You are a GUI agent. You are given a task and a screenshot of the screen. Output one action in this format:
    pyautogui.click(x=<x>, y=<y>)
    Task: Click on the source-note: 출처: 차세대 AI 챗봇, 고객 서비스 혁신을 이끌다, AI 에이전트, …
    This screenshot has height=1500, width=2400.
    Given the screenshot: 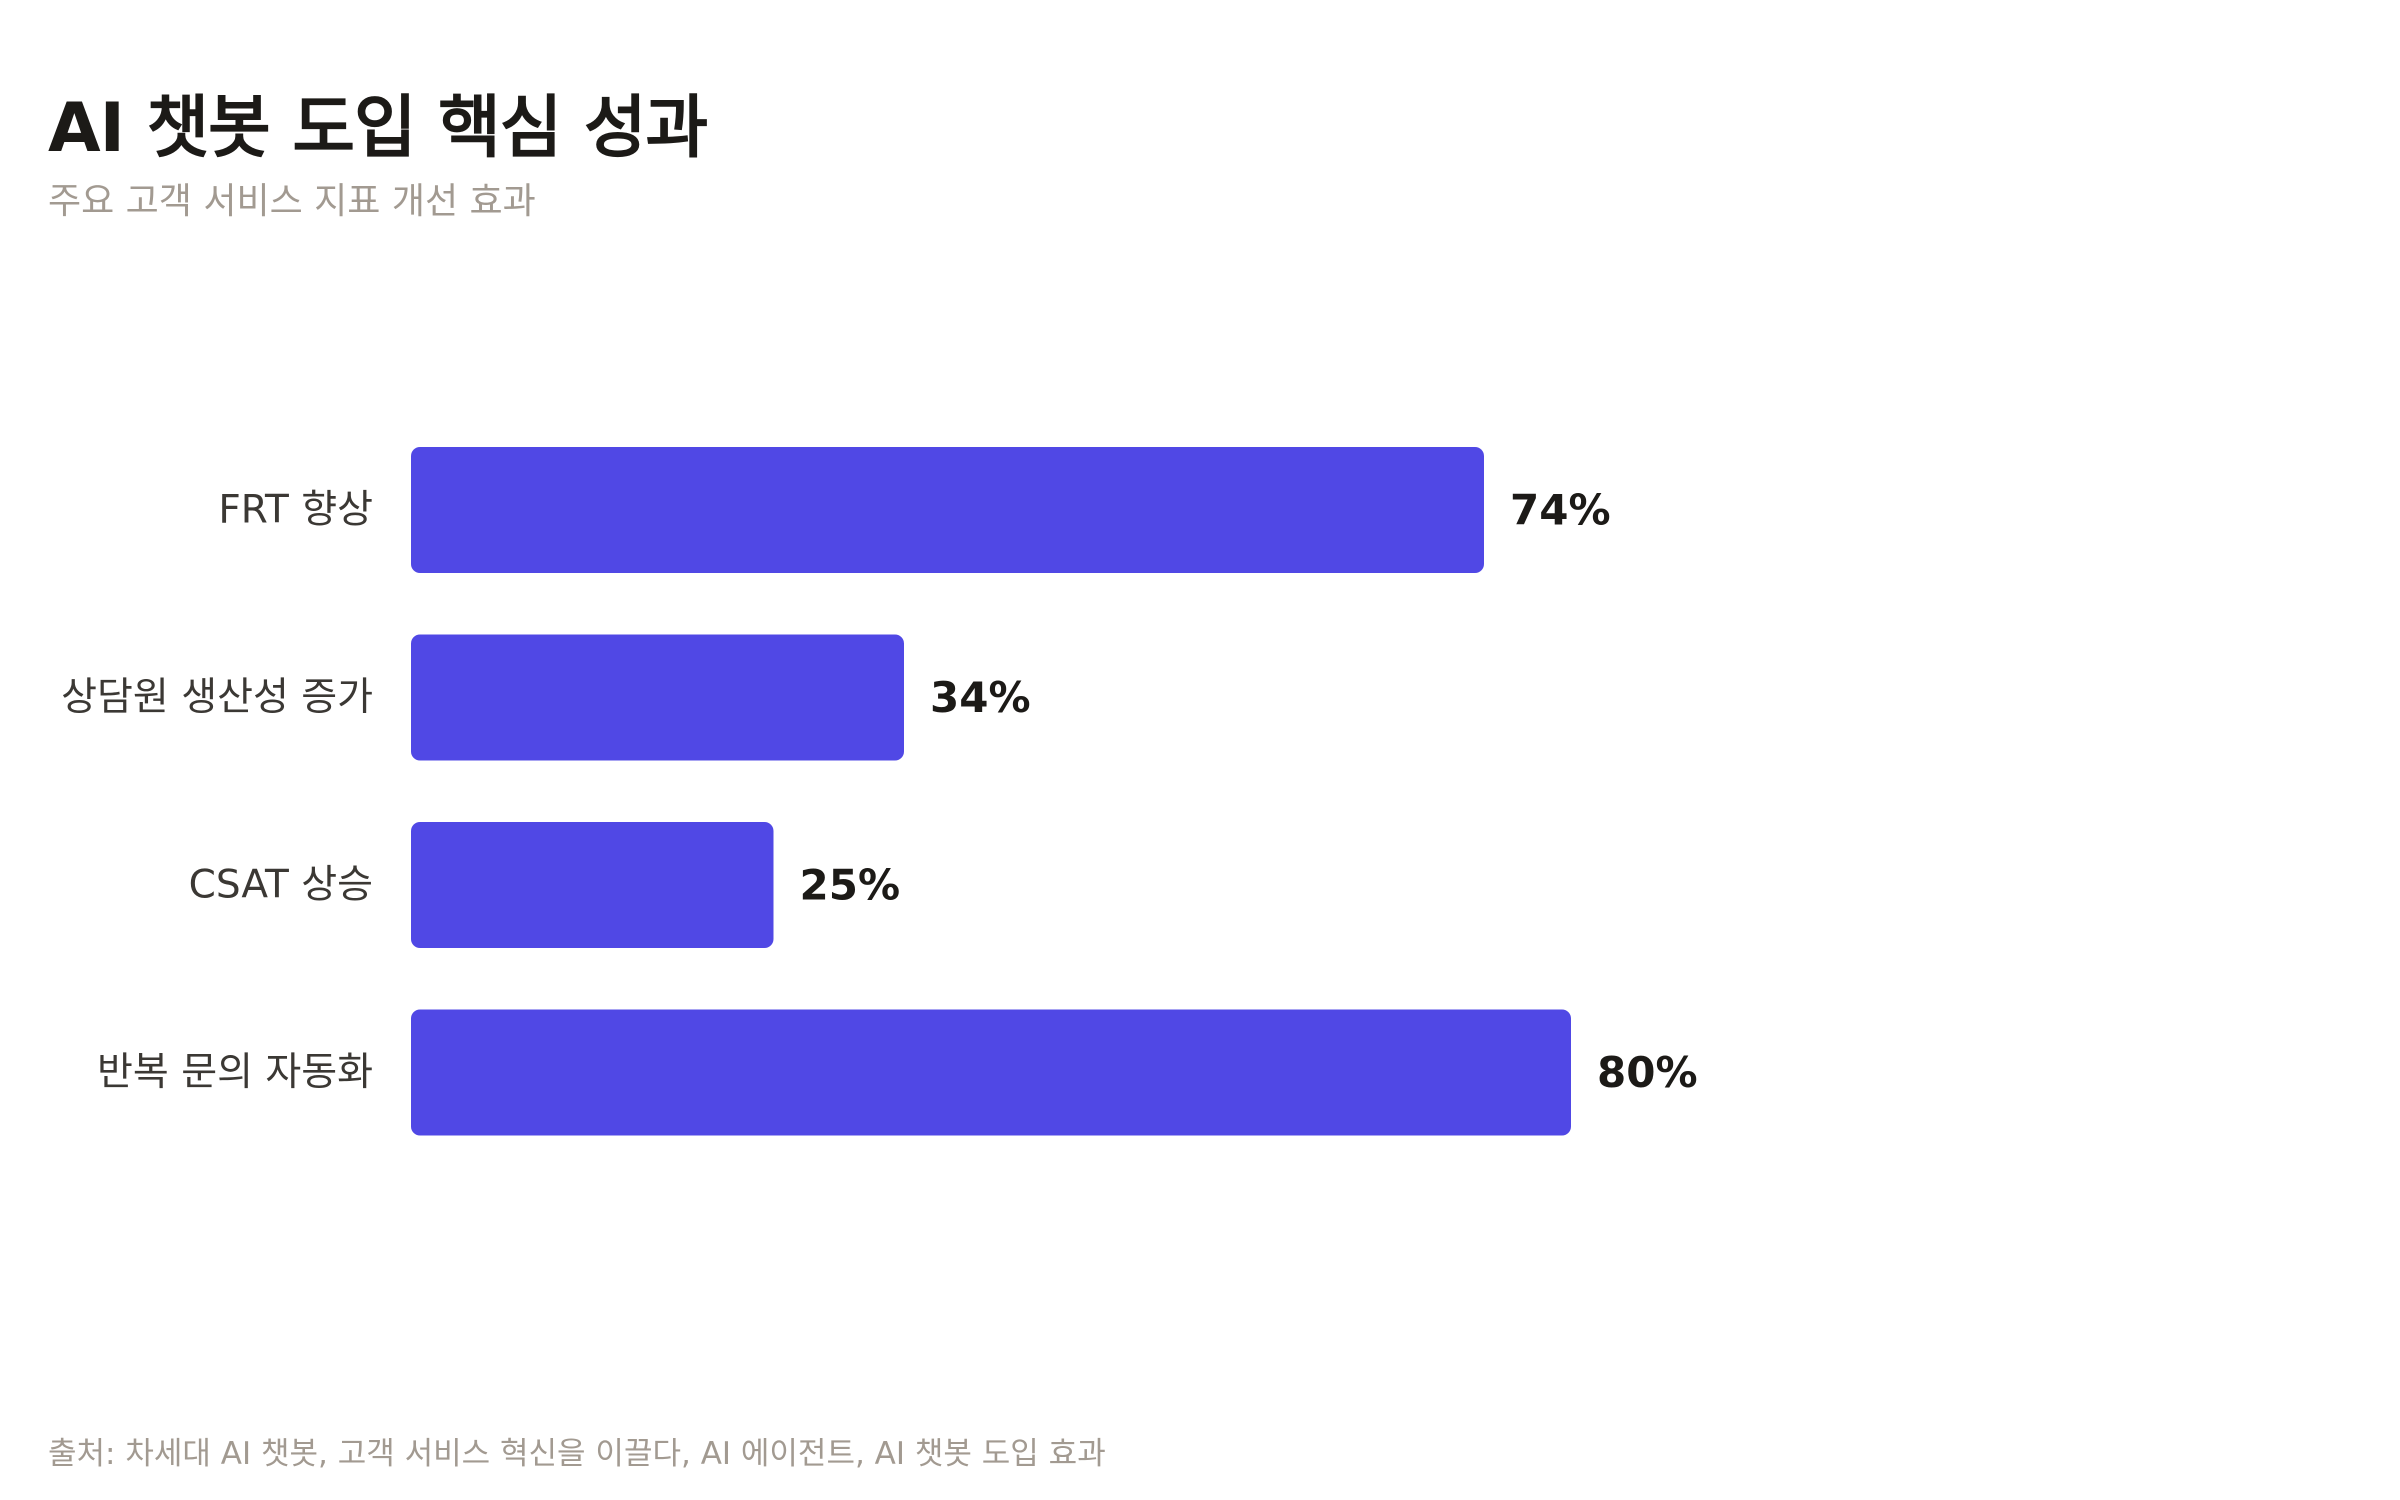 What is the action you would take?
    pyautogui.click(x=577, y=1454)
    